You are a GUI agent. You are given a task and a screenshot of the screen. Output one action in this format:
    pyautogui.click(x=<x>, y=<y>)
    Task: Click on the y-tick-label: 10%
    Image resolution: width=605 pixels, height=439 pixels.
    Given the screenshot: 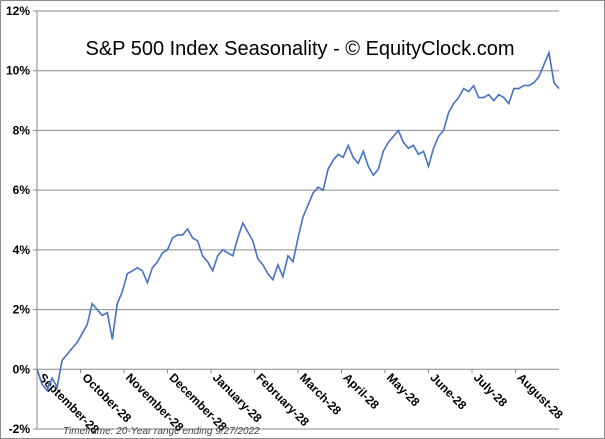 What is the action you would take?
    pyautogui.click(x=18, y=71)
    